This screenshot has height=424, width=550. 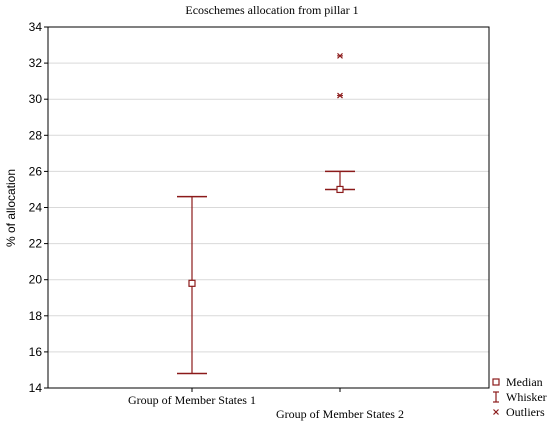 I want to click on legend-whisker-symbol, so click(x=496, y=397).